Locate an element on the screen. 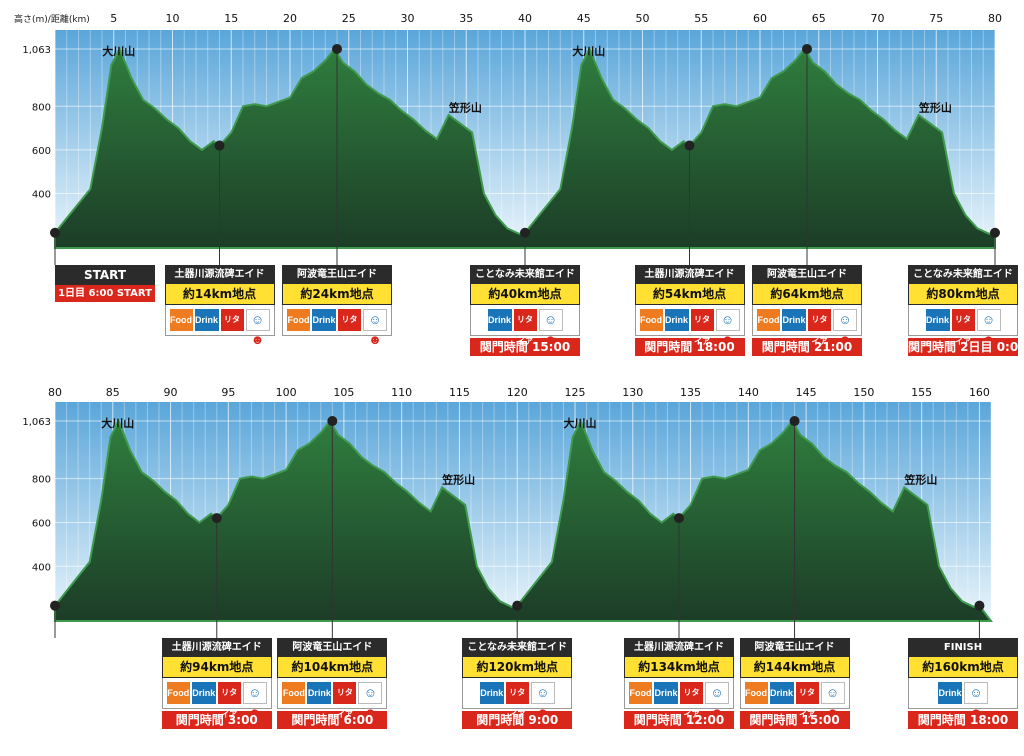 This screenshot has width=1024, height=756. x-tick-label: 45 is located at coordinates (584, 18).